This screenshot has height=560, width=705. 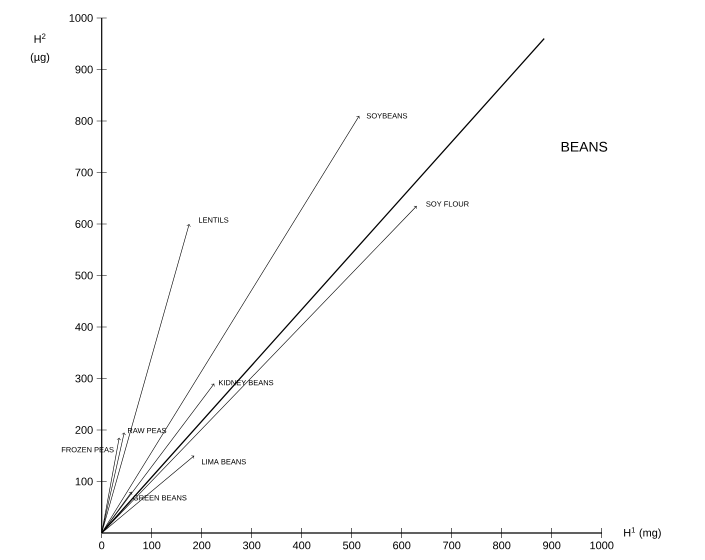 I want to click on x-tick-label: 0, so click(x=101, y=546).